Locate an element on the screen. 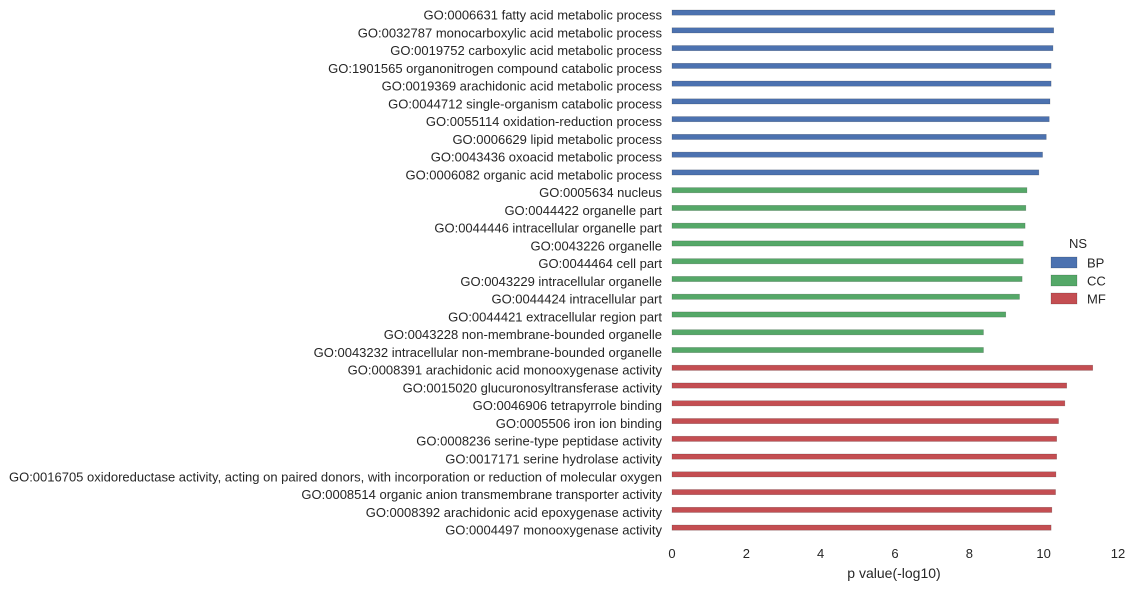  x-tick-label: 6 is located at coordinates (894, 553).